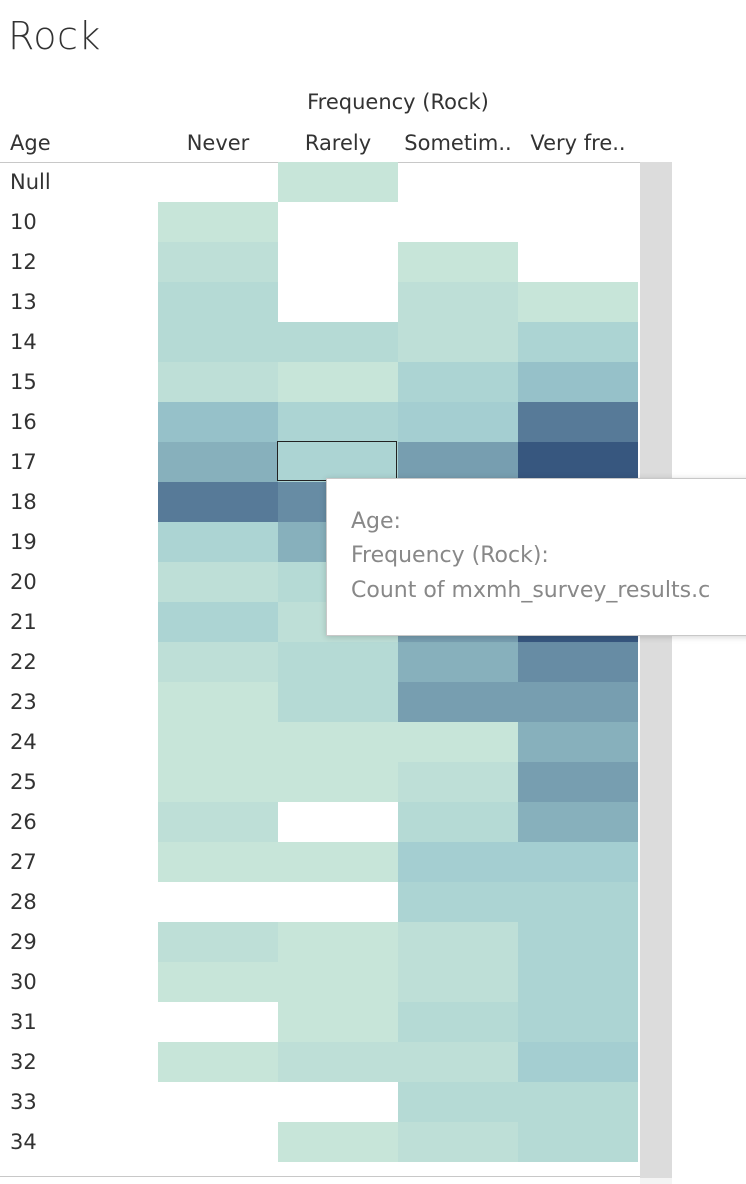 Image resolution: width=746 pixels, height=1184 pixels. Describe the element at coordinates (23, 222) in the screenshot. I see `row-label: 10` at that location.